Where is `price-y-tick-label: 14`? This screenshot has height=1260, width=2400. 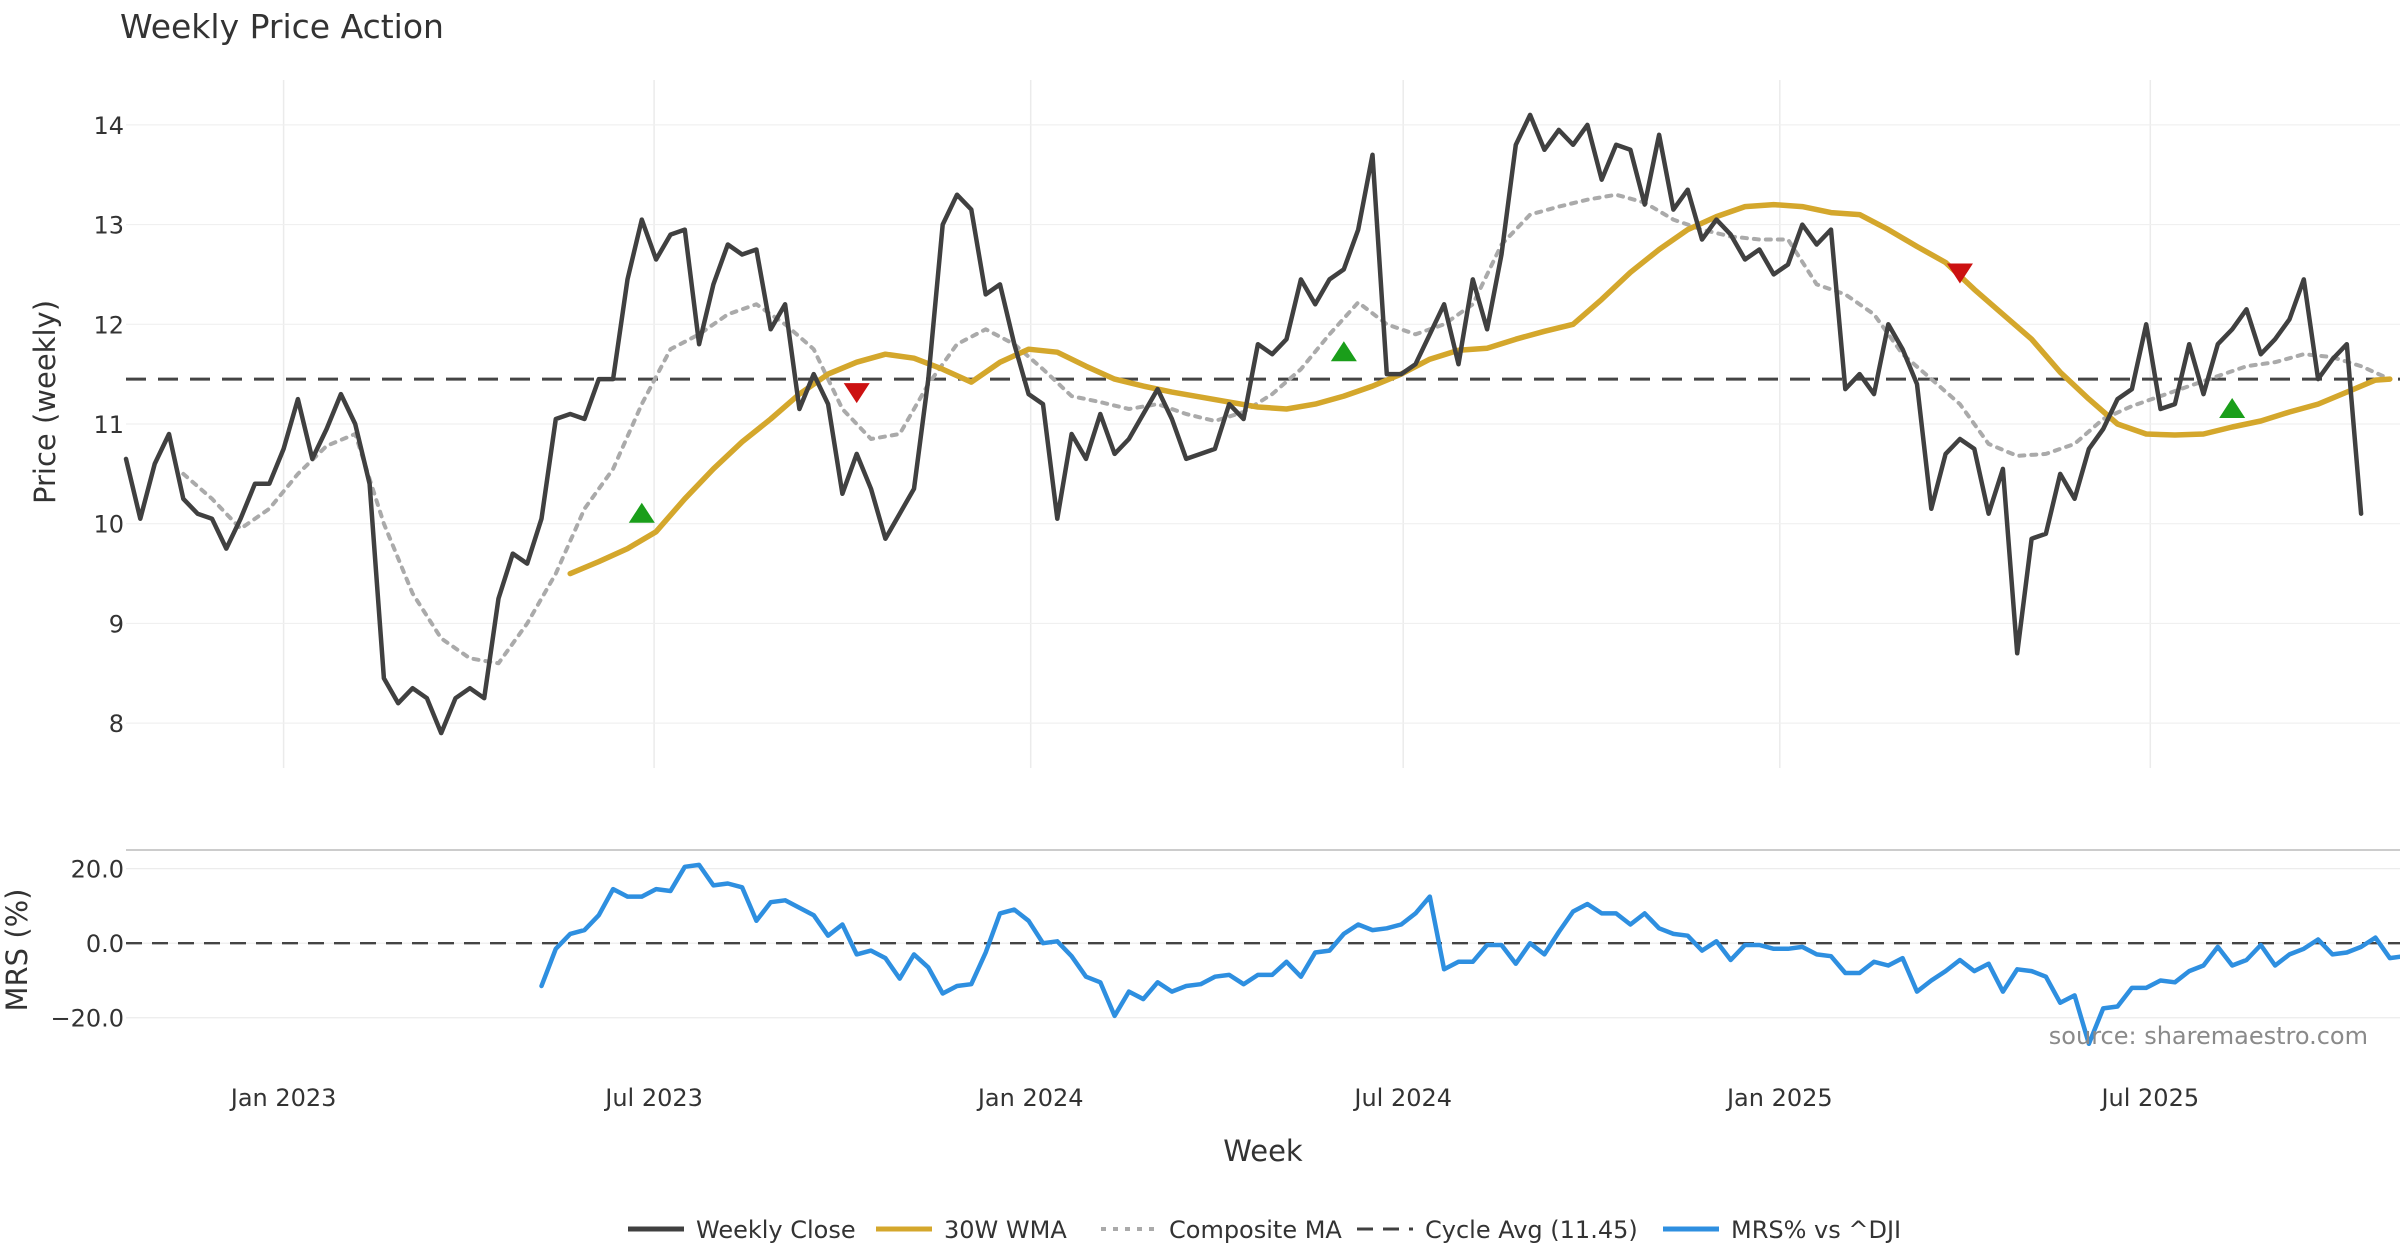
price-y-tick-label: 14 is located at coordinates (108, 126).